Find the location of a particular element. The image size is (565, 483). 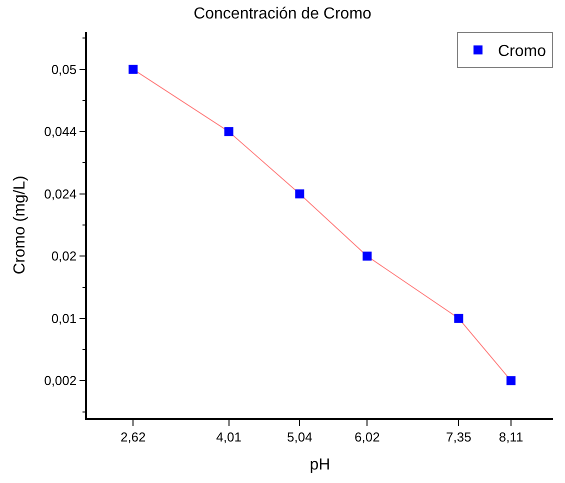

y-tick-label: 0,002 is located at coordinates (60, 380).